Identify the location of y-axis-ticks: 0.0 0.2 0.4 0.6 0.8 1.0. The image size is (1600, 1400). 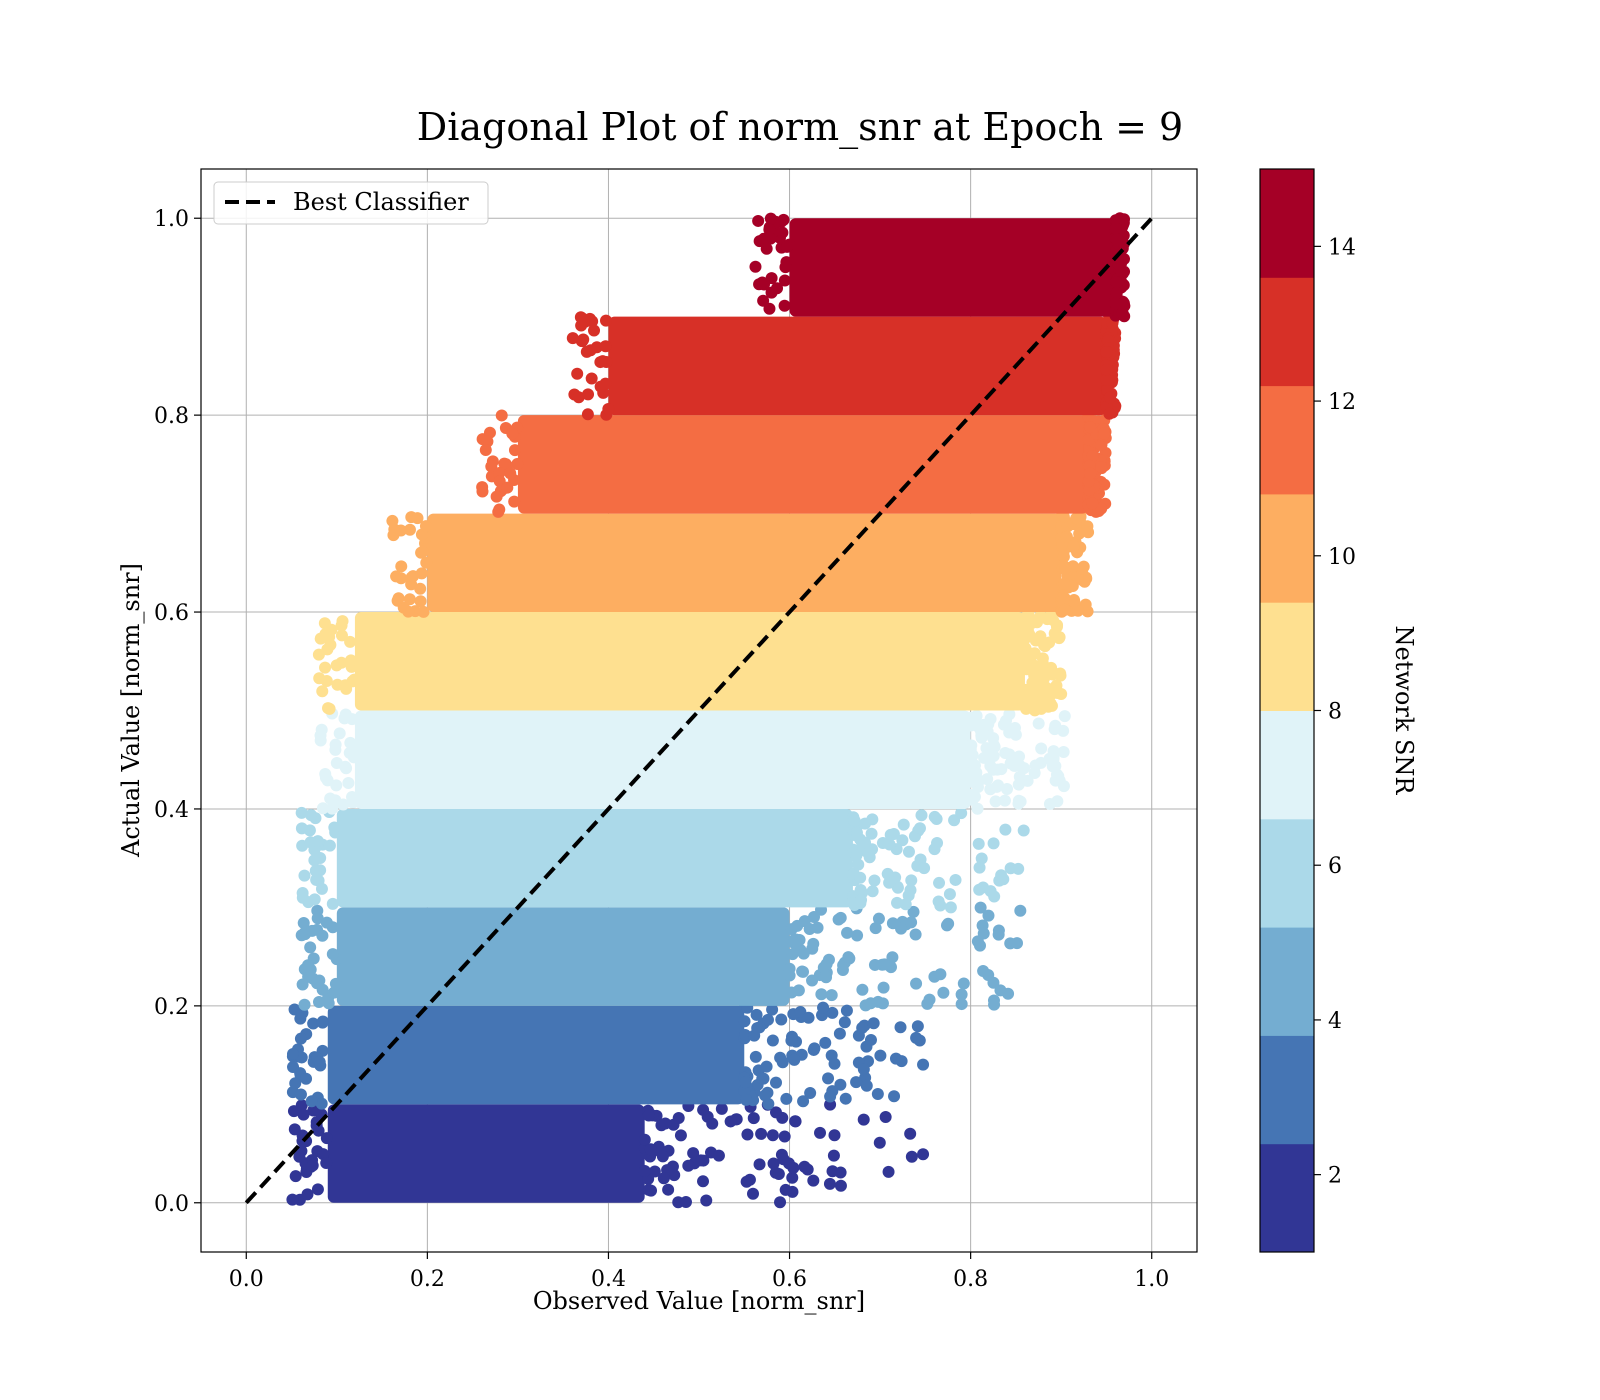
(177, 712).